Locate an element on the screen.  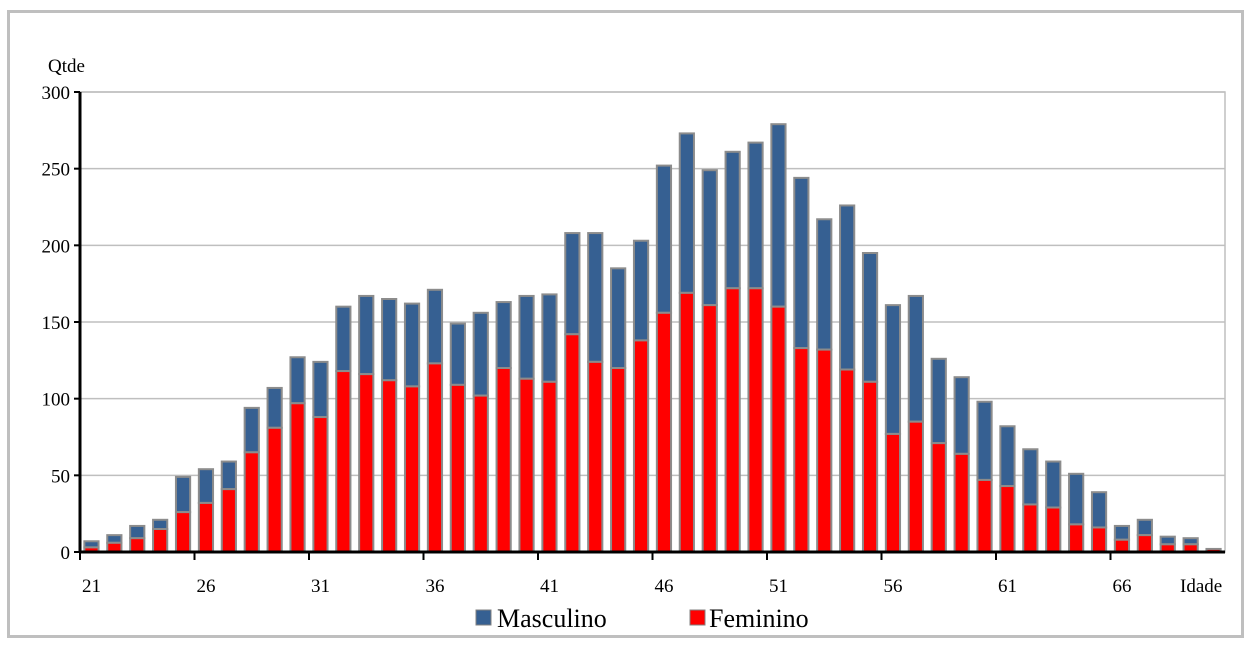
x-tick-label: 51 is located at coordinates (778, 586).